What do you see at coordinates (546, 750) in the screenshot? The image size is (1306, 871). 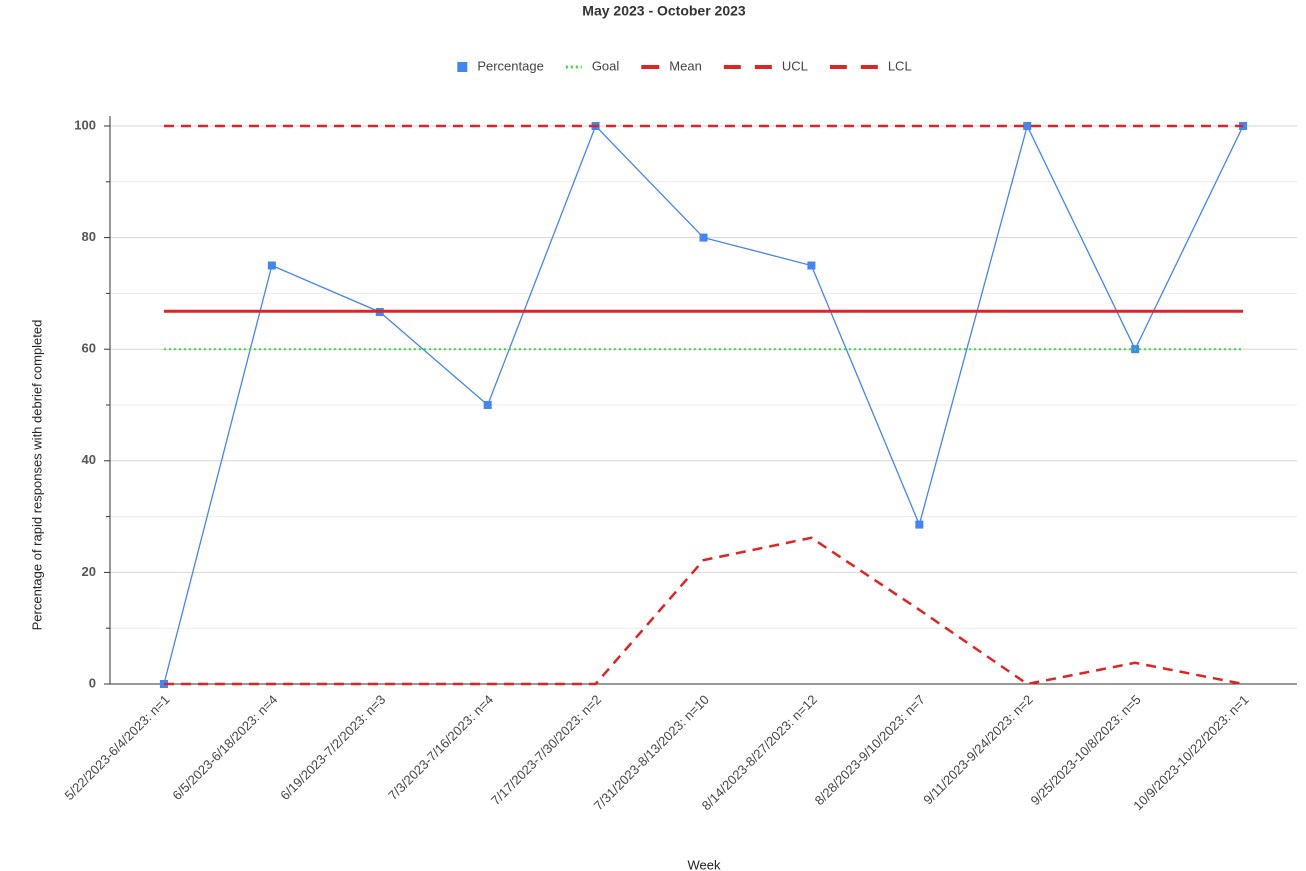 I see `x-tick-label: 7/17/2023-7/30/2023: n=2` at bounding box center [546, 750].